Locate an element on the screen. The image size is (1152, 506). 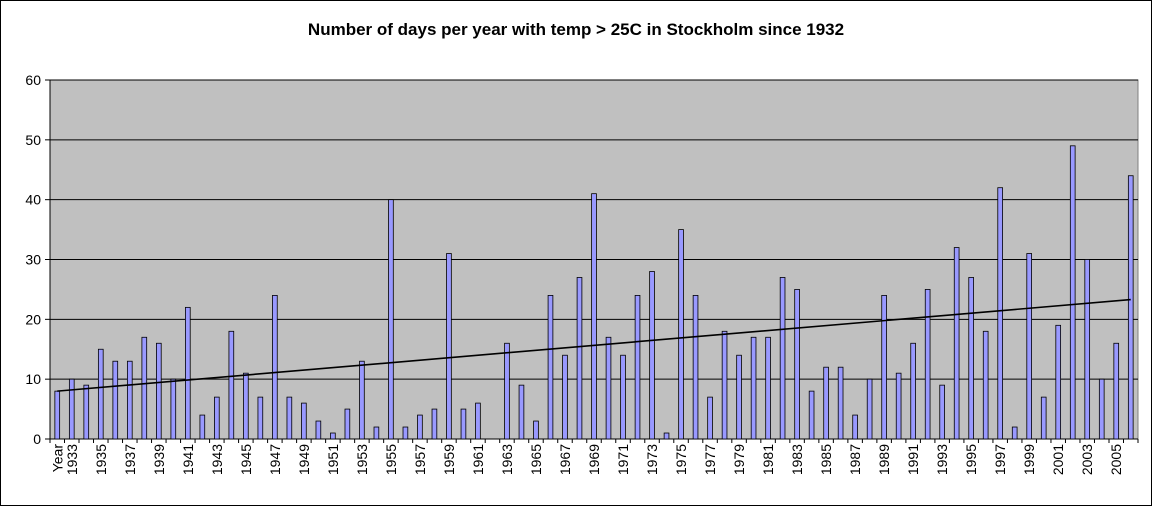
x-tick-label: 1983 is located at coordinates (797, 459).